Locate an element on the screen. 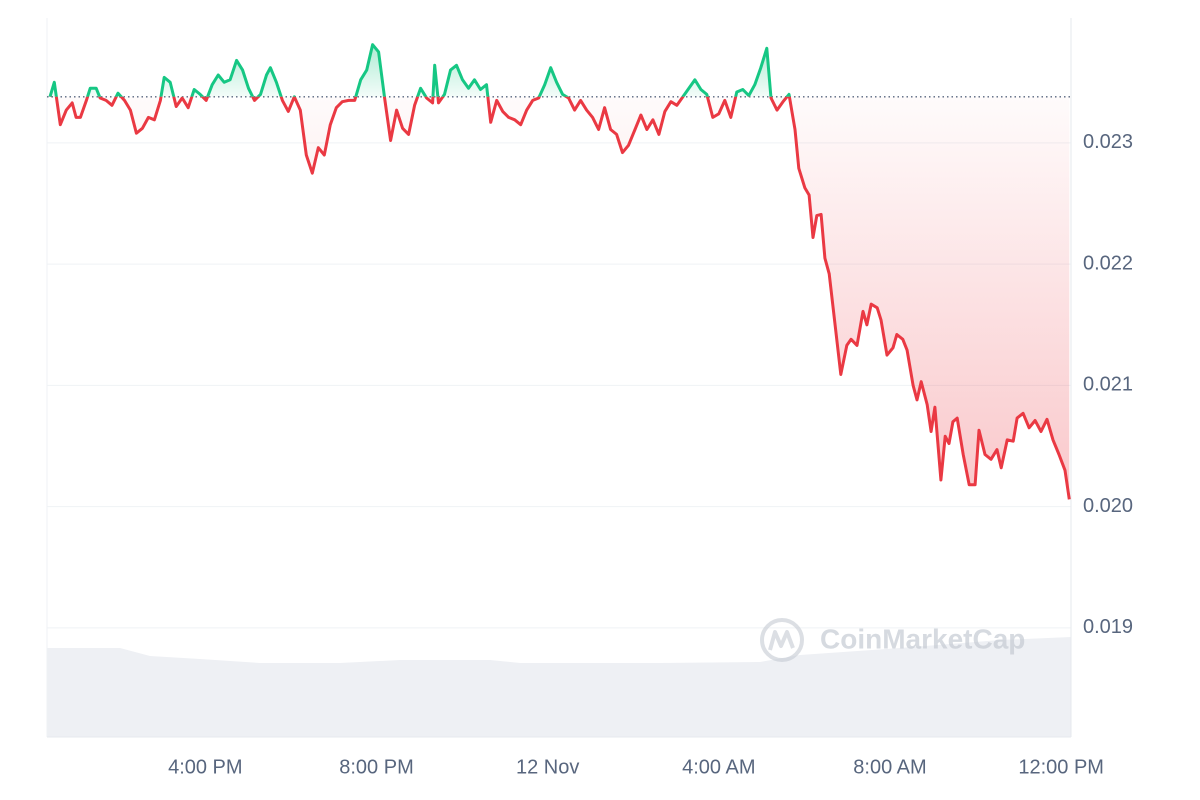 The image size is (1200, 800). y-tick-label: 0.023 is located at coordinates (1108, 142).